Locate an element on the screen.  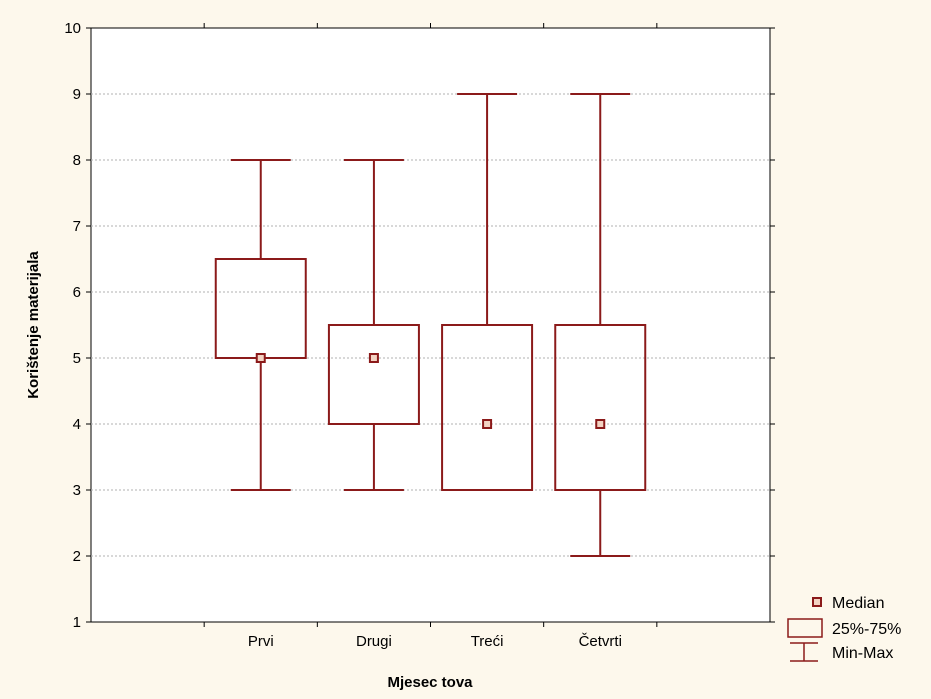
box-prvi is located at coordinates (260, 325).